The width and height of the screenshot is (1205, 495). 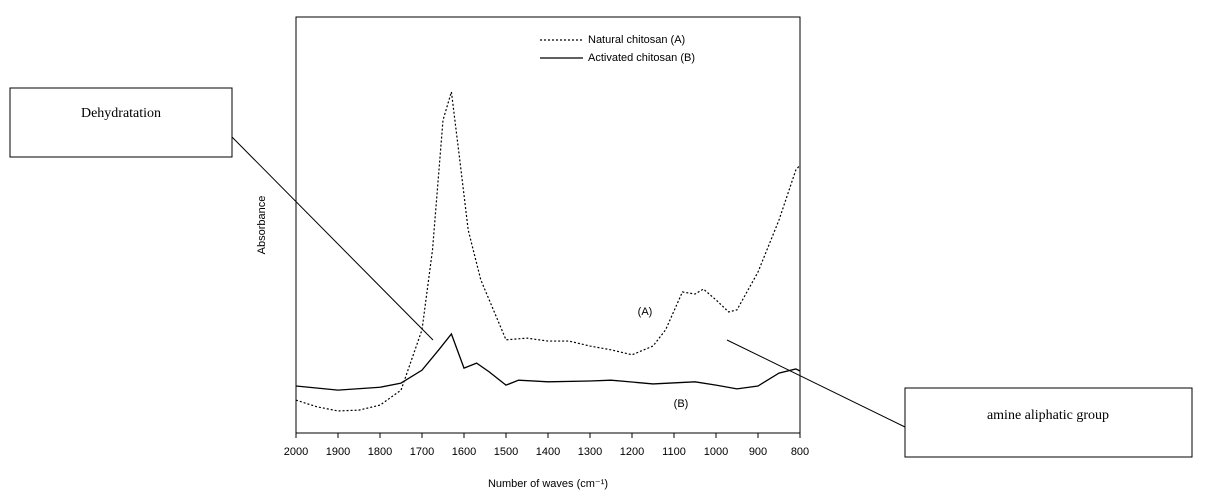 What do you see at coordinates (296, 452) in the screenshot?
I see `x-tick-label: 2000` at bounding box center [296, 452].